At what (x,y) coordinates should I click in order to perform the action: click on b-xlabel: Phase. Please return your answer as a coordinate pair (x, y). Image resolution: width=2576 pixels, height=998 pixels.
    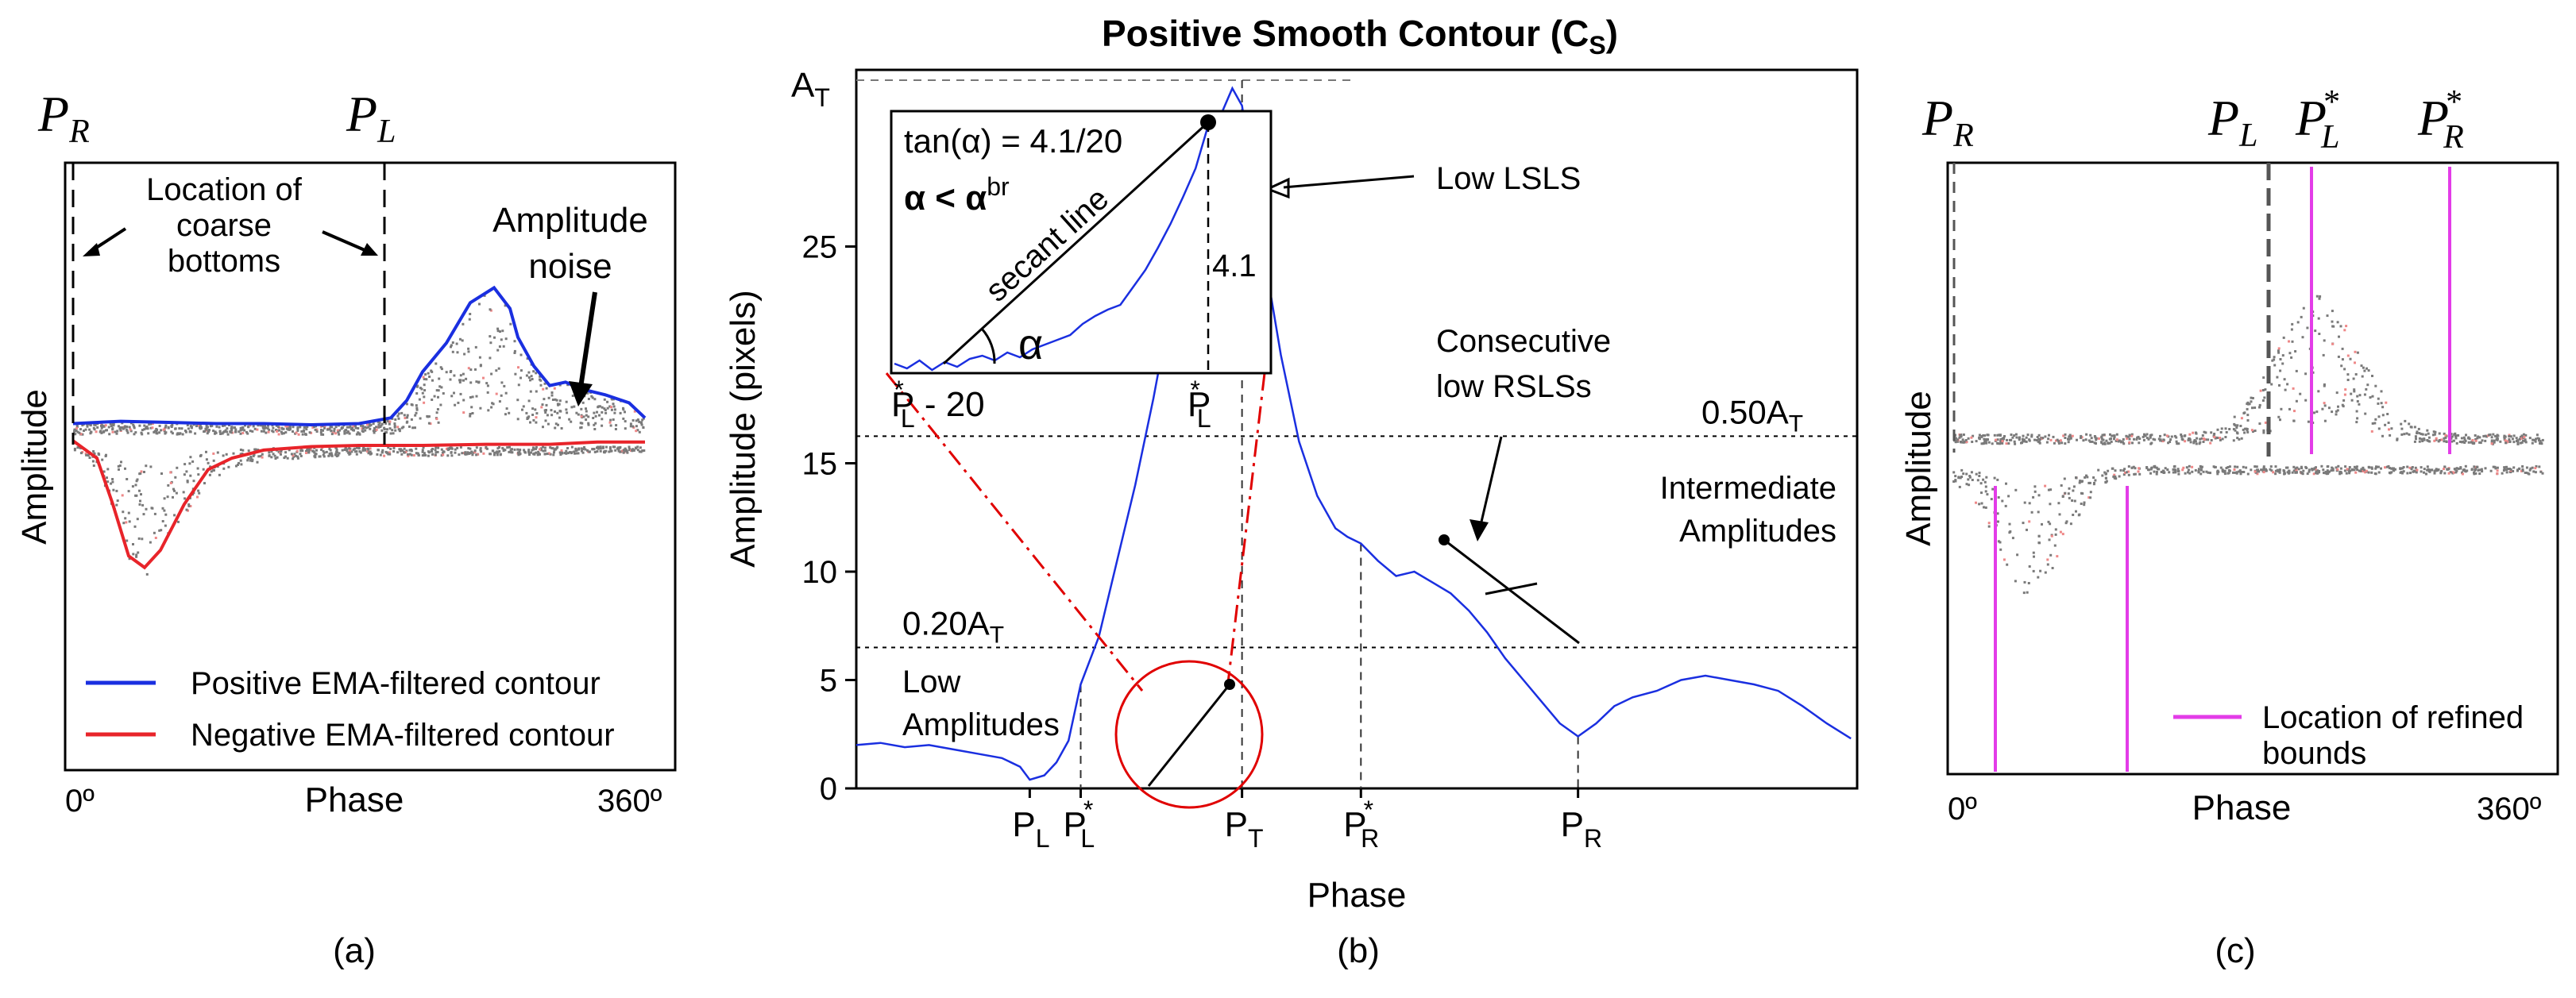
    Looking at the image, I should click on (1357, 895).